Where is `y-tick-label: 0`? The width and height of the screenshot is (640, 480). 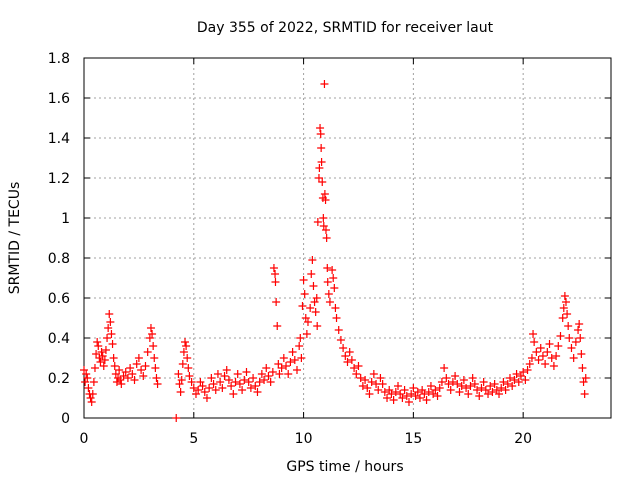
y-tick-label: 0 is located at coordinates (65, 419).